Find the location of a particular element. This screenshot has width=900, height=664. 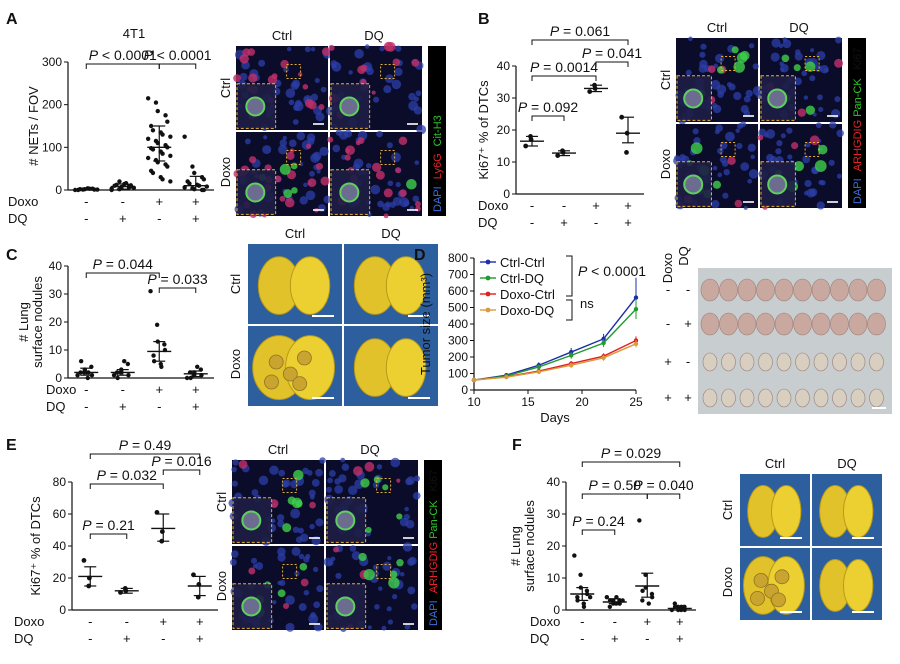

row-label: Doxo is located at coordinates (235, 364).